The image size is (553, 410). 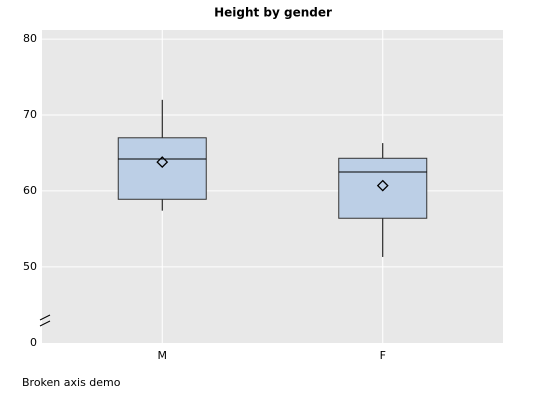 I want to click on y-tick-label: 50, so click(x=30, y=266).